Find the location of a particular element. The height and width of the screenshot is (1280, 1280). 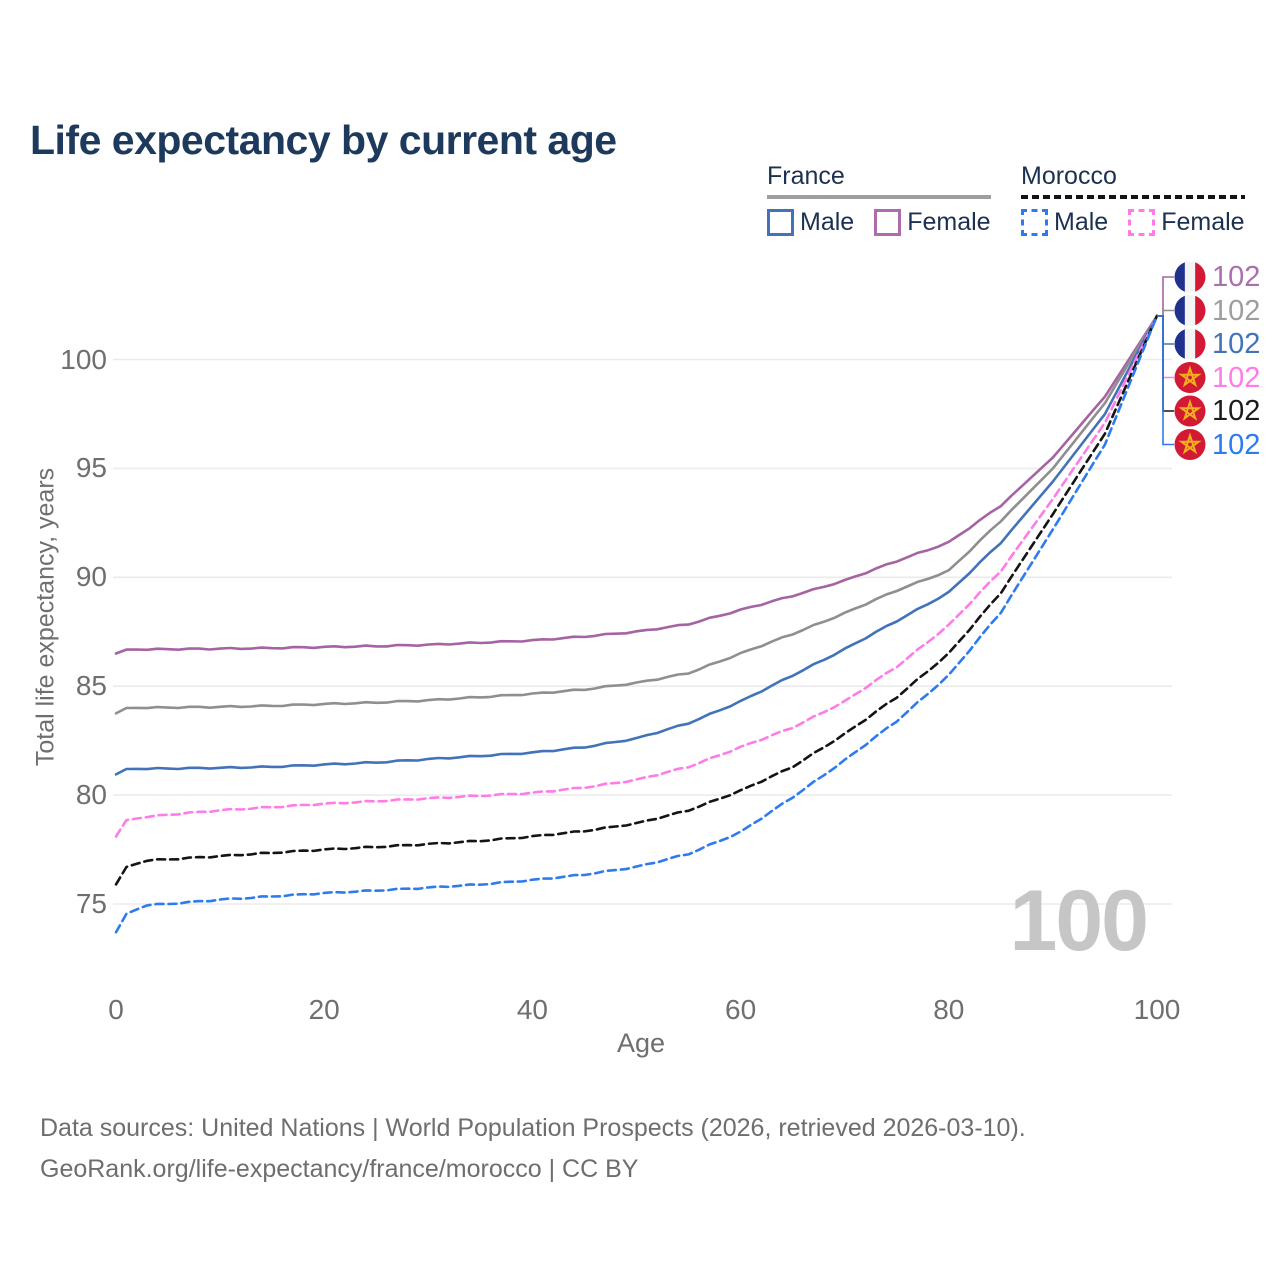

leader-line-morocco is located at coordinates (1165, 363).